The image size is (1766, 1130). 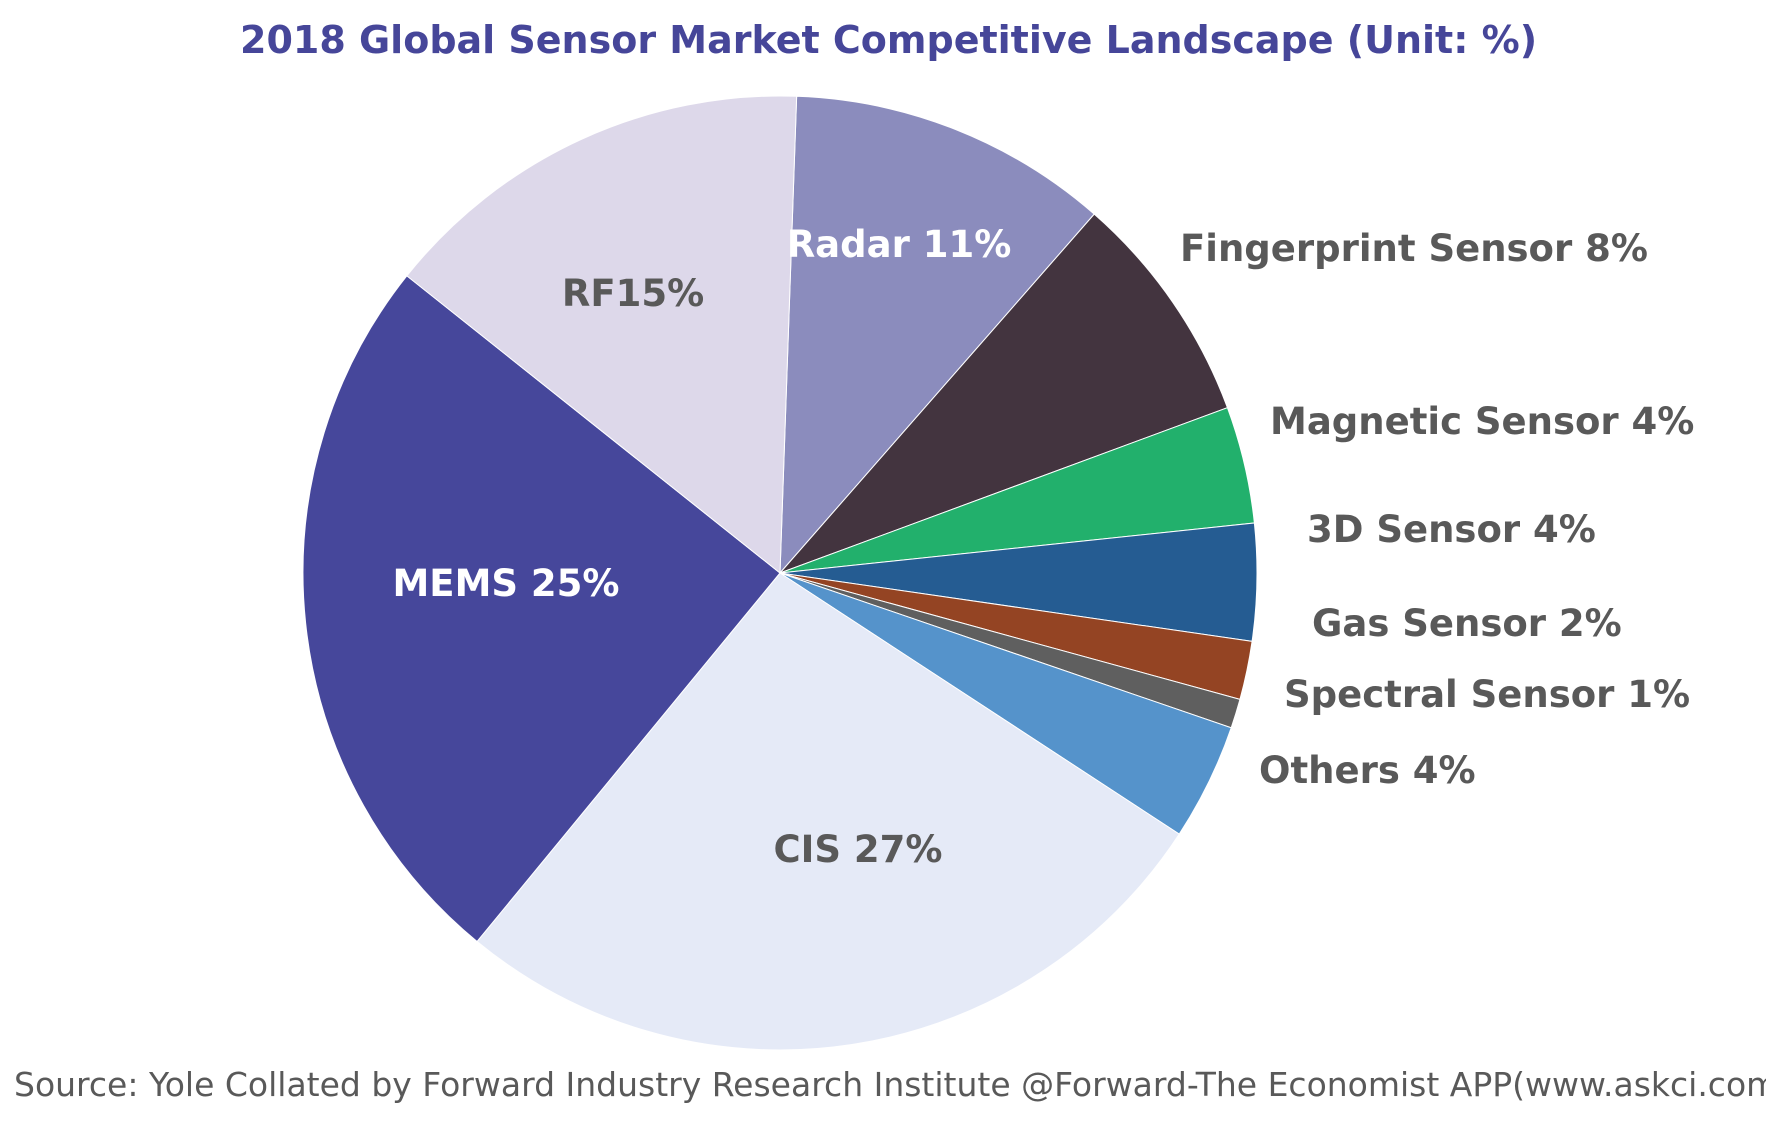 I want to click on pie-label-gas-sensor-2: Gas Sensor 2%, so click(x=1467, y=623).